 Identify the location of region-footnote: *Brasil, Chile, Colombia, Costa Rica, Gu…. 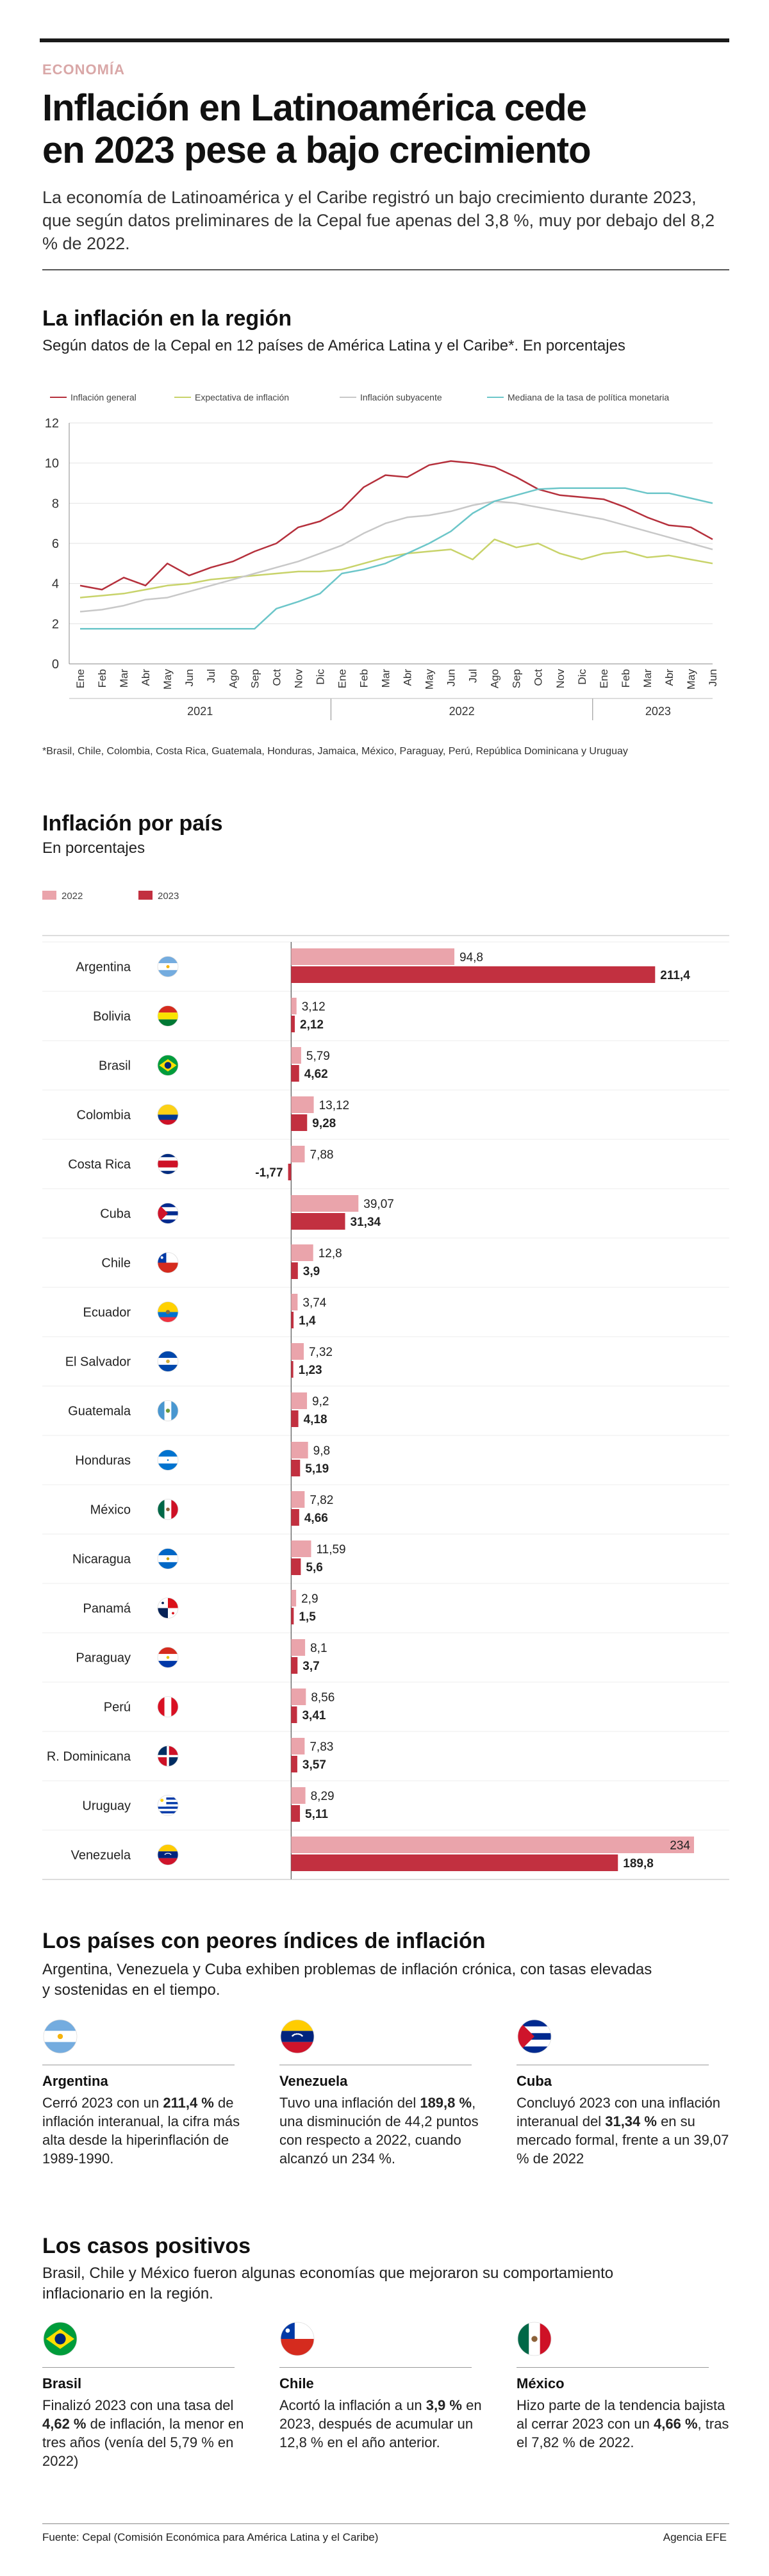
(335, 751).